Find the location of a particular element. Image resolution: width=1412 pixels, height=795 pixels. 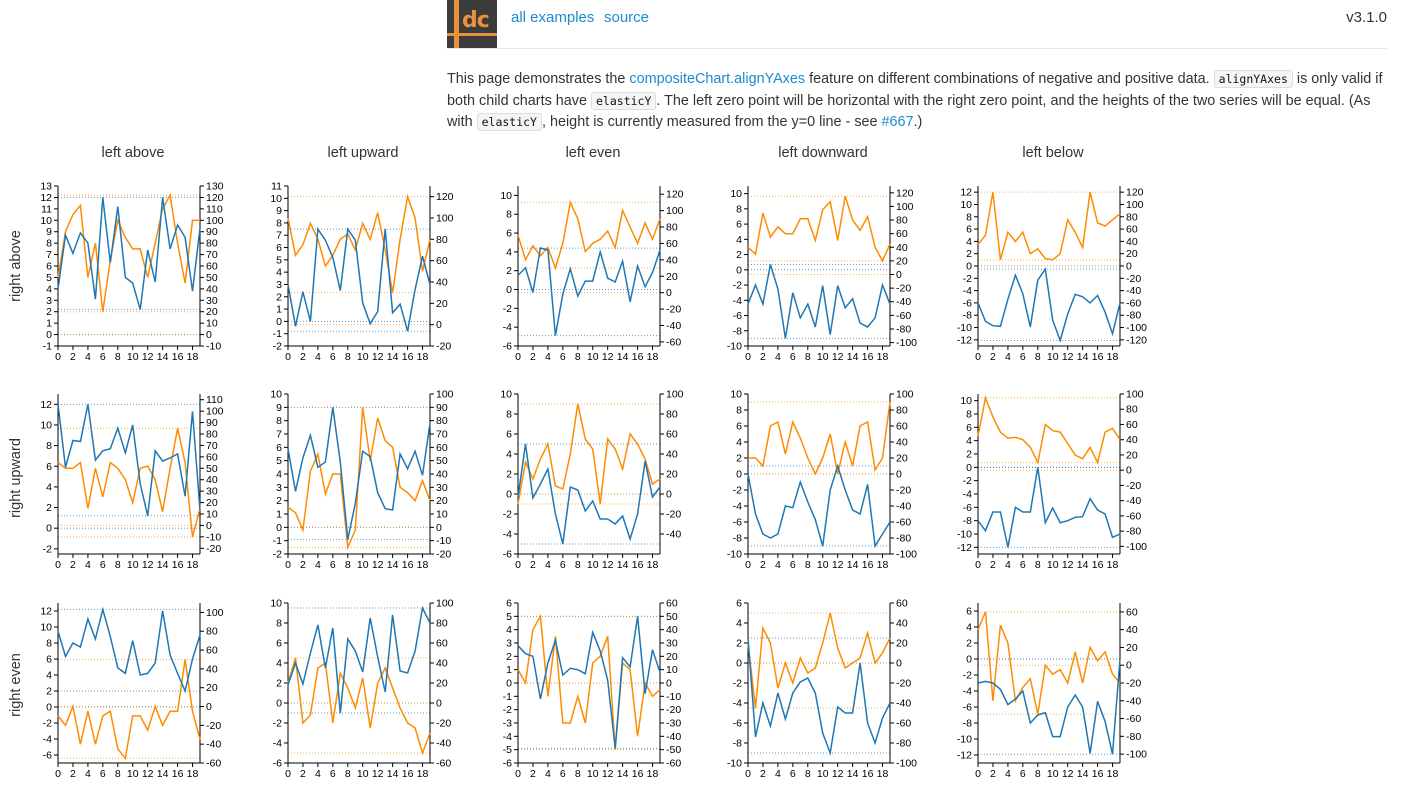

left-axis-tick-label: -3 is located at coordinates (507, 724).